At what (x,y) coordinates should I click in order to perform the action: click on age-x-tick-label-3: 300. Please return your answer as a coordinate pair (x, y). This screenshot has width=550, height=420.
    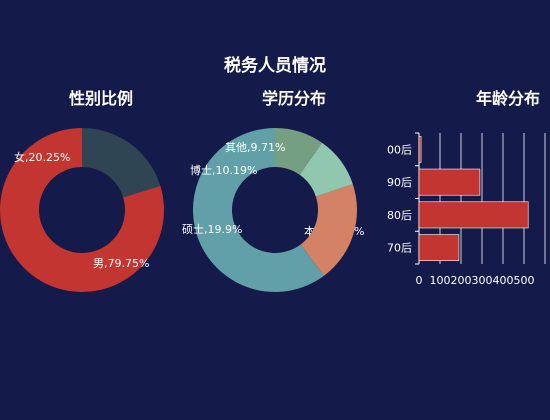
    Looking at the image, I should click on (482, 280).